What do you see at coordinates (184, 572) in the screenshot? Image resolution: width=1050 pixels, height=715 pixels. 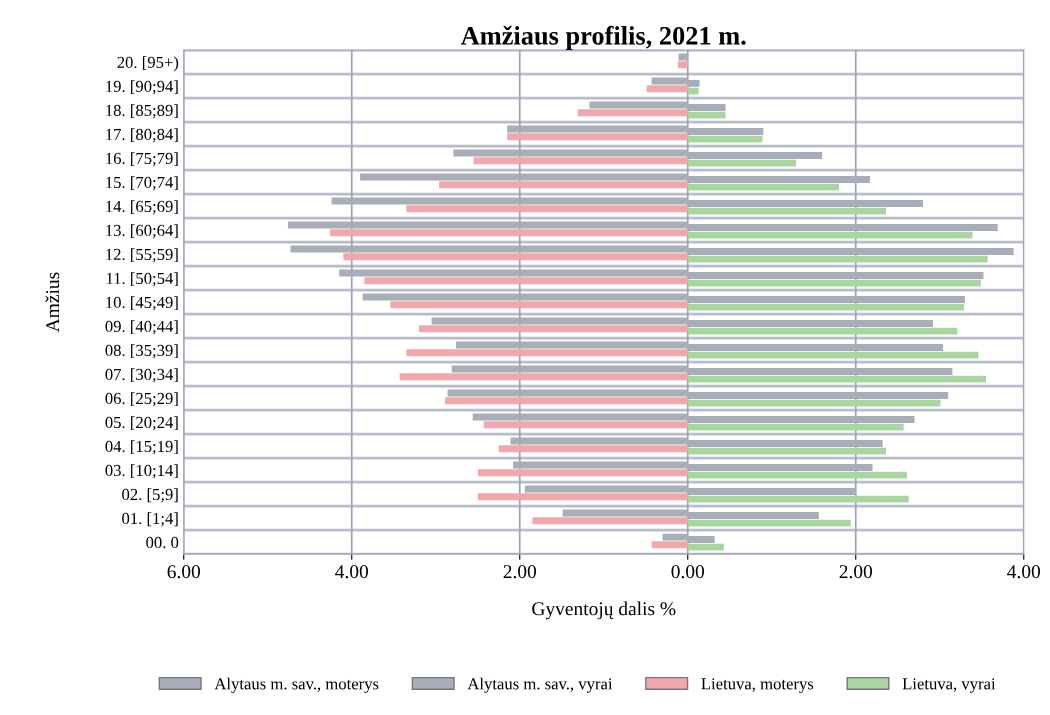 I see `x-tick-label: 6.00` at bounding box center [184, 572].